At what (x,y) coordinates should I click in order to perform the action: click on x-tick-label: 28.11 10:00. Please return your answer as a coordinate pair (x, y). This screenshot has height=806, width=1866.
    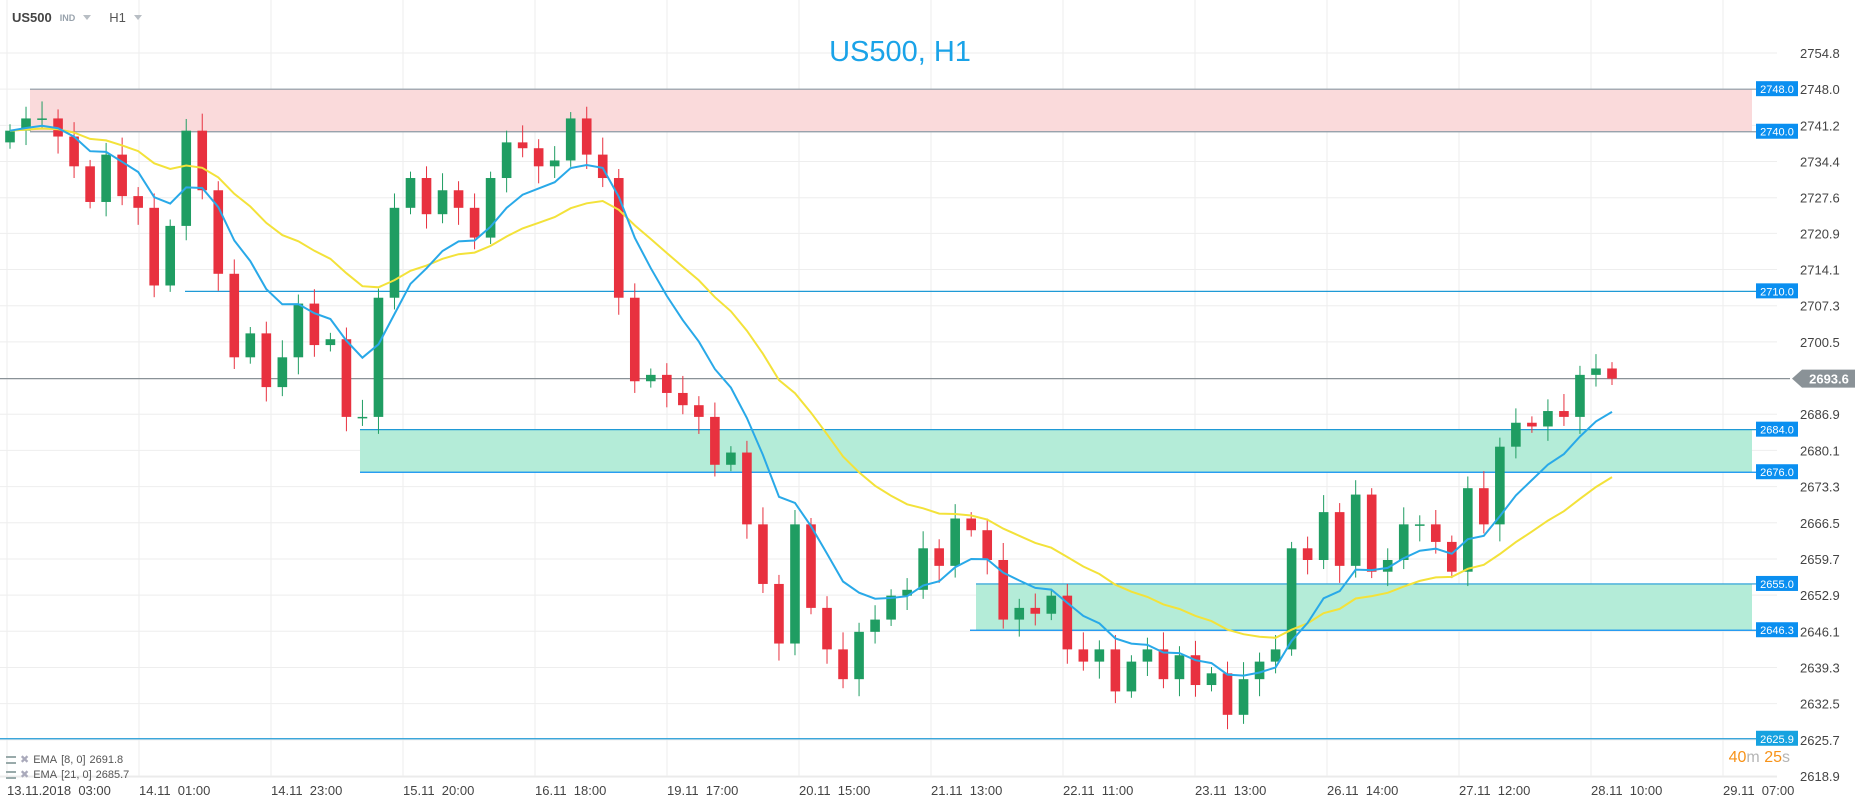
    Looking at the image, I should click on (1626, 790).